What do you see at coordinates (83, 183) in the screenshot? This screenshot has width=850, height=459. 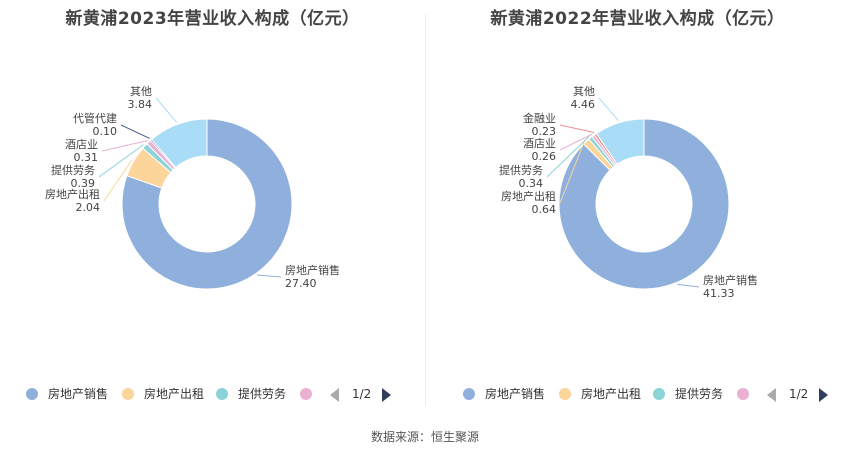 I see `data-label-value-2: 0.39` at bounding box center [83, 183].